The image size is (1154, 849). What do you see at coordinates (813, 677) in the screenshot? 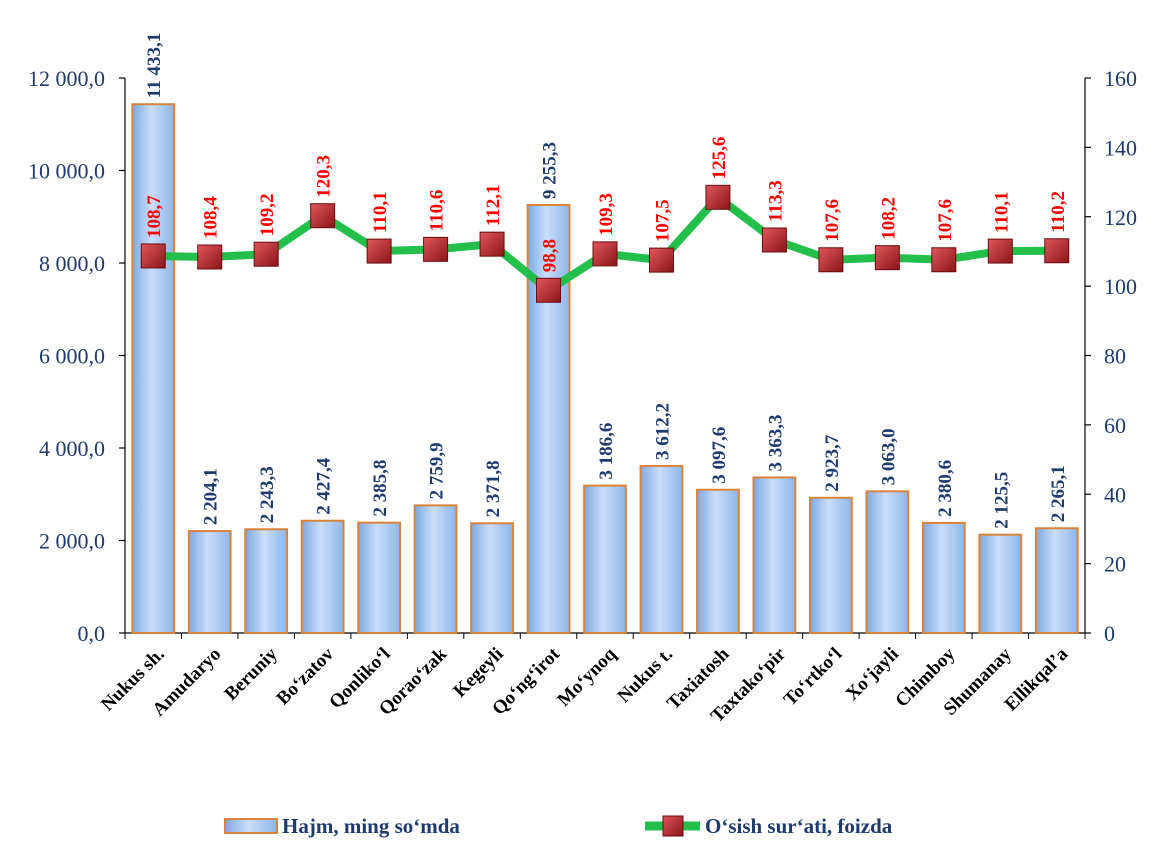
I see `category-label: To‘rtko‘l` at bounding box center [813, 677].